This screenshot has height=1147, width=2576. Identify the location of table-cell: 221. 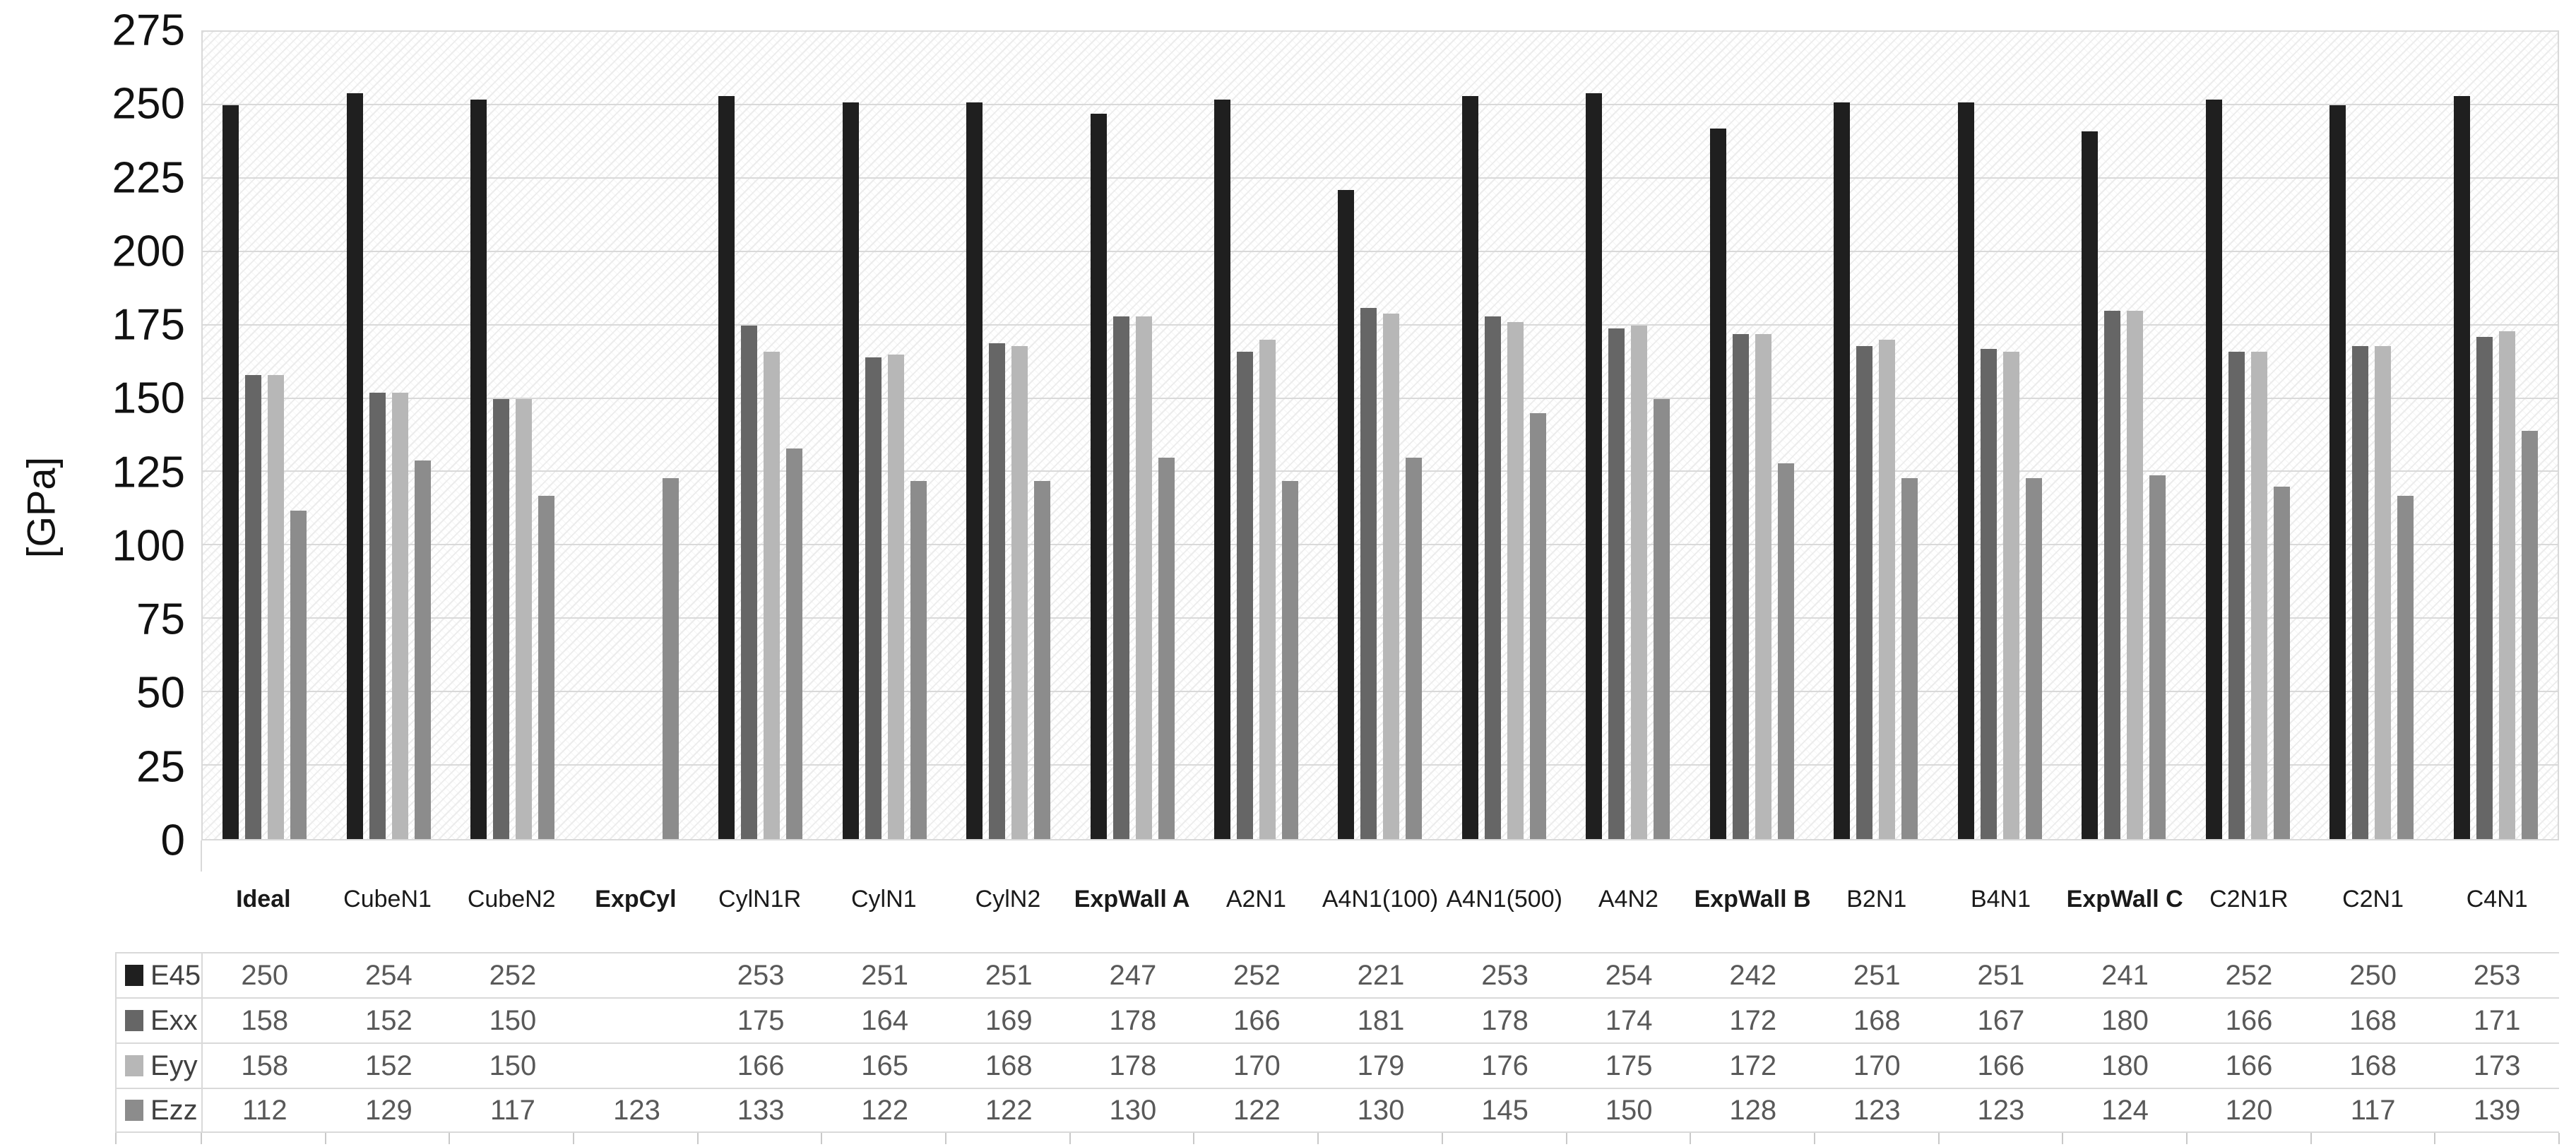
(1381, 975).